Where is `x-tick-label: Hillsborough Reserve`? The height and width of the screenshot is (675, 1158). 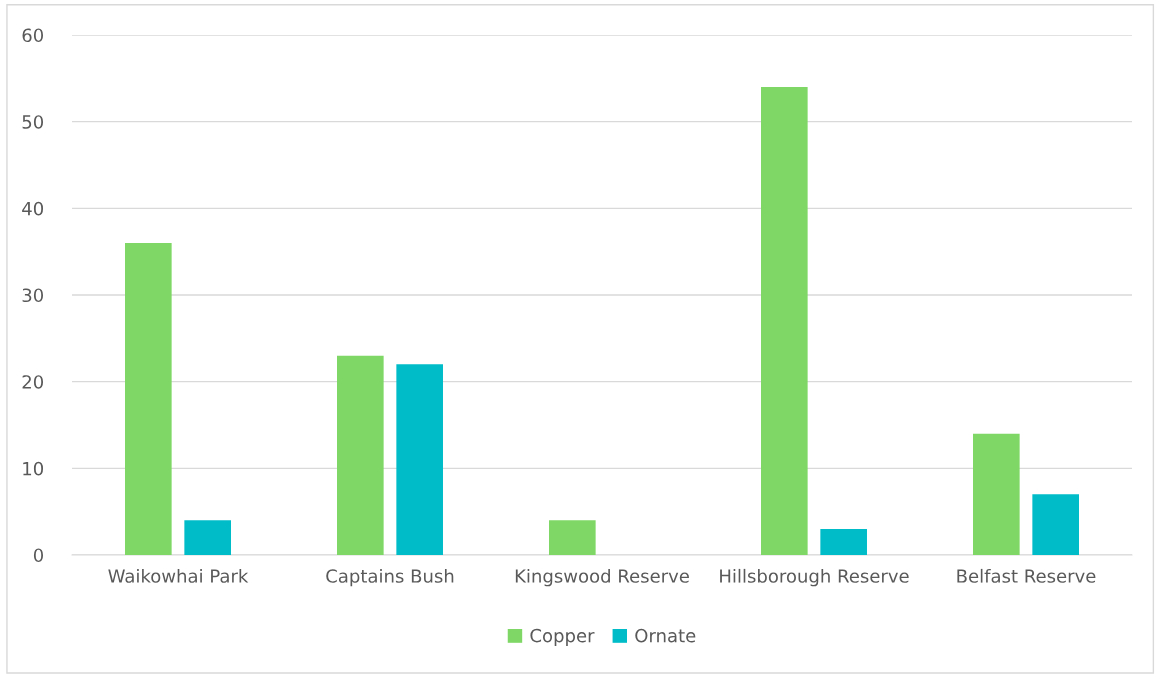 x-tick-label: Hillsborough Reserve is located at coordinates (814, 577).